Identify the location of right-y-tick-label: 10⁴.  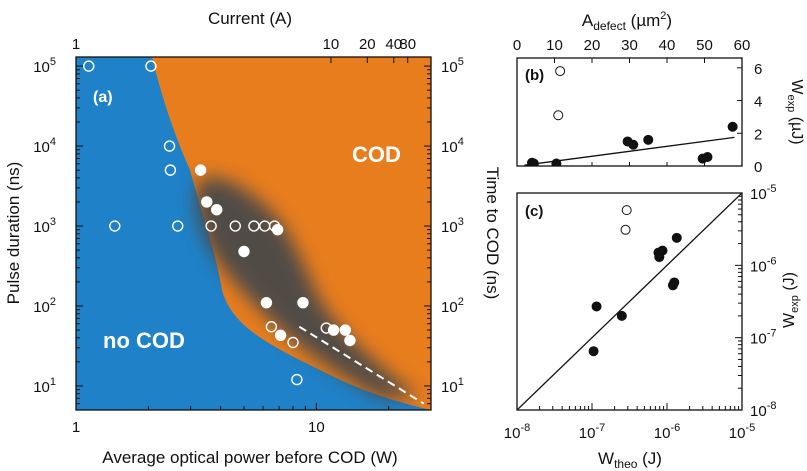
(452, 146).